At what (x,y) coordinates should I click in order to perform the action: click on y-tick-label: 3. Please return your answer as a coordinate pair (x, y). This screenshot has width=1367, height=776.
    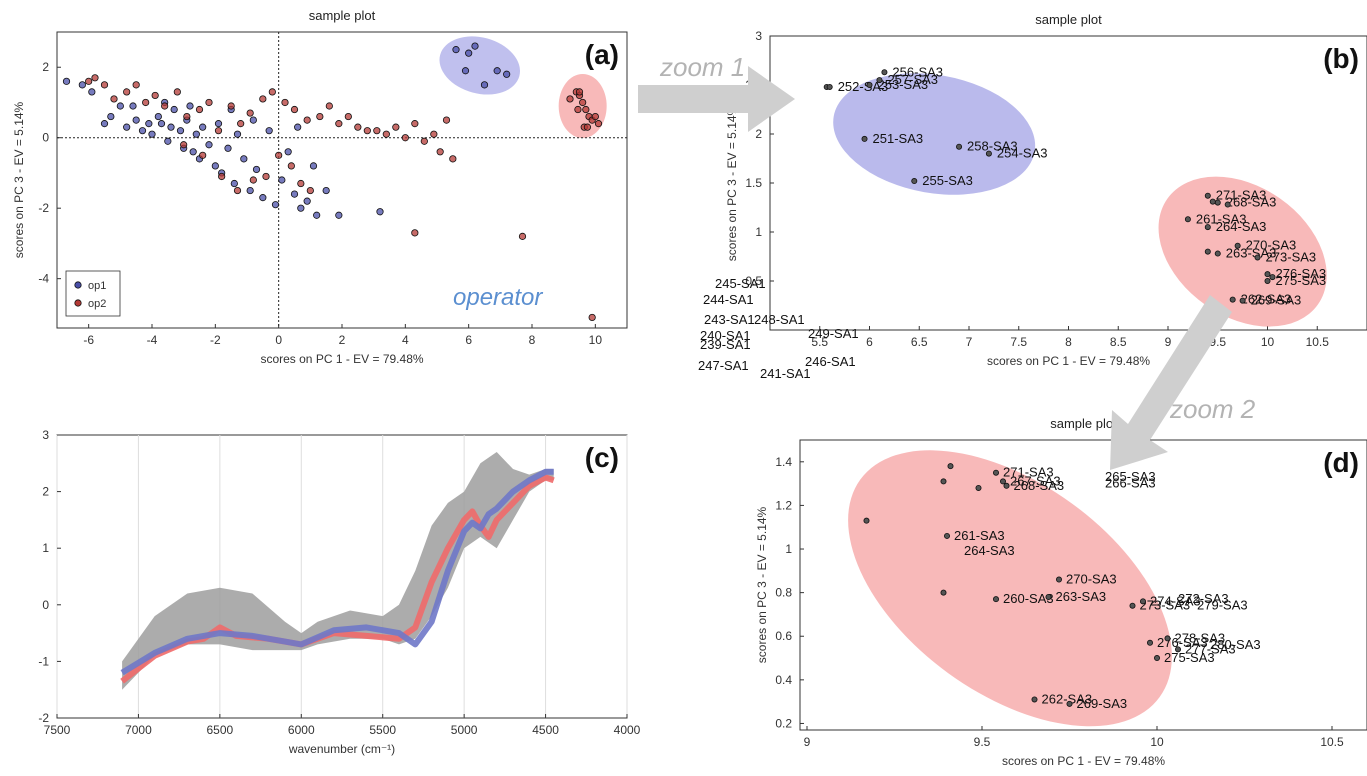
    Looking at the image, I should click on (45, 435).